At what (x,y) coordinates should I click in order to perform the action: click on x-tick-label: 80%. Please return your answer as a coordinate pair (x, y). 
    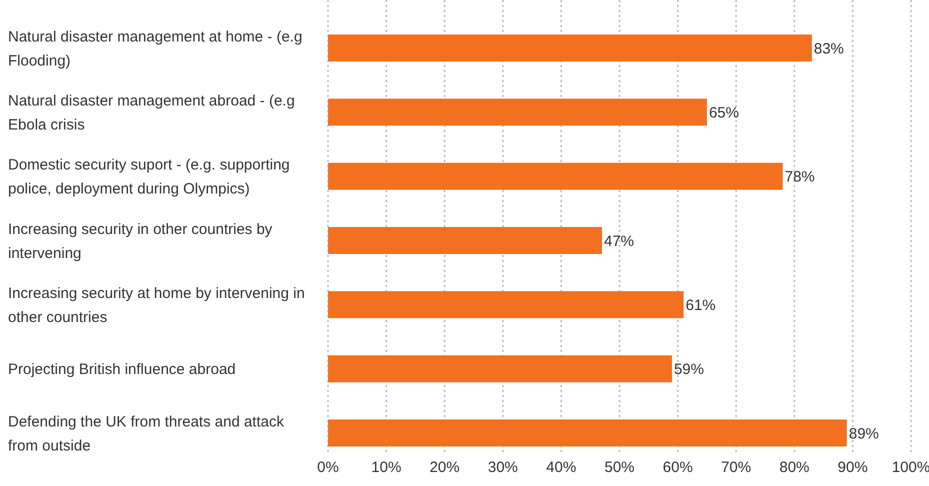
    Looking at the image, I should click on (794, 467).